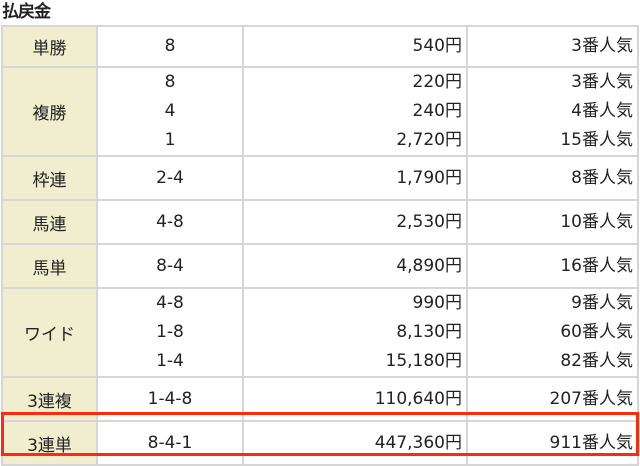 This screenshot has height=466, width=640. I want to click on payout-row: 3連単 8-4-1 447,360円 911番人気, so click(320, 443).